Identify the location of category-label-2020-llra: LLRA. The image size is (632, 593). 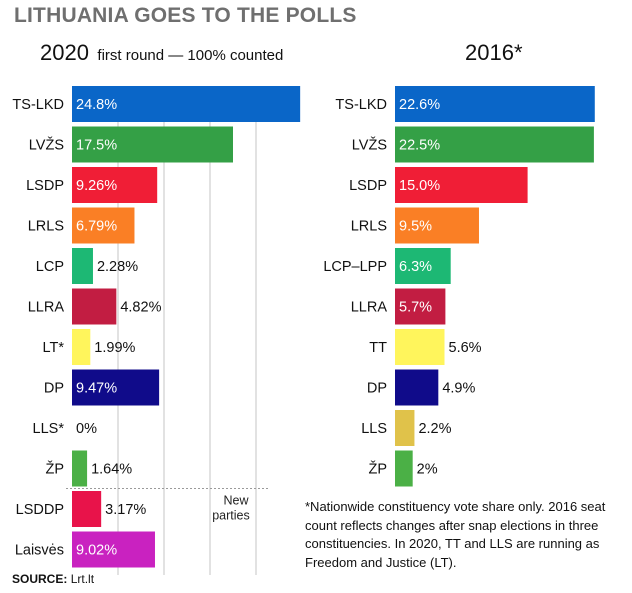
(46, 308).